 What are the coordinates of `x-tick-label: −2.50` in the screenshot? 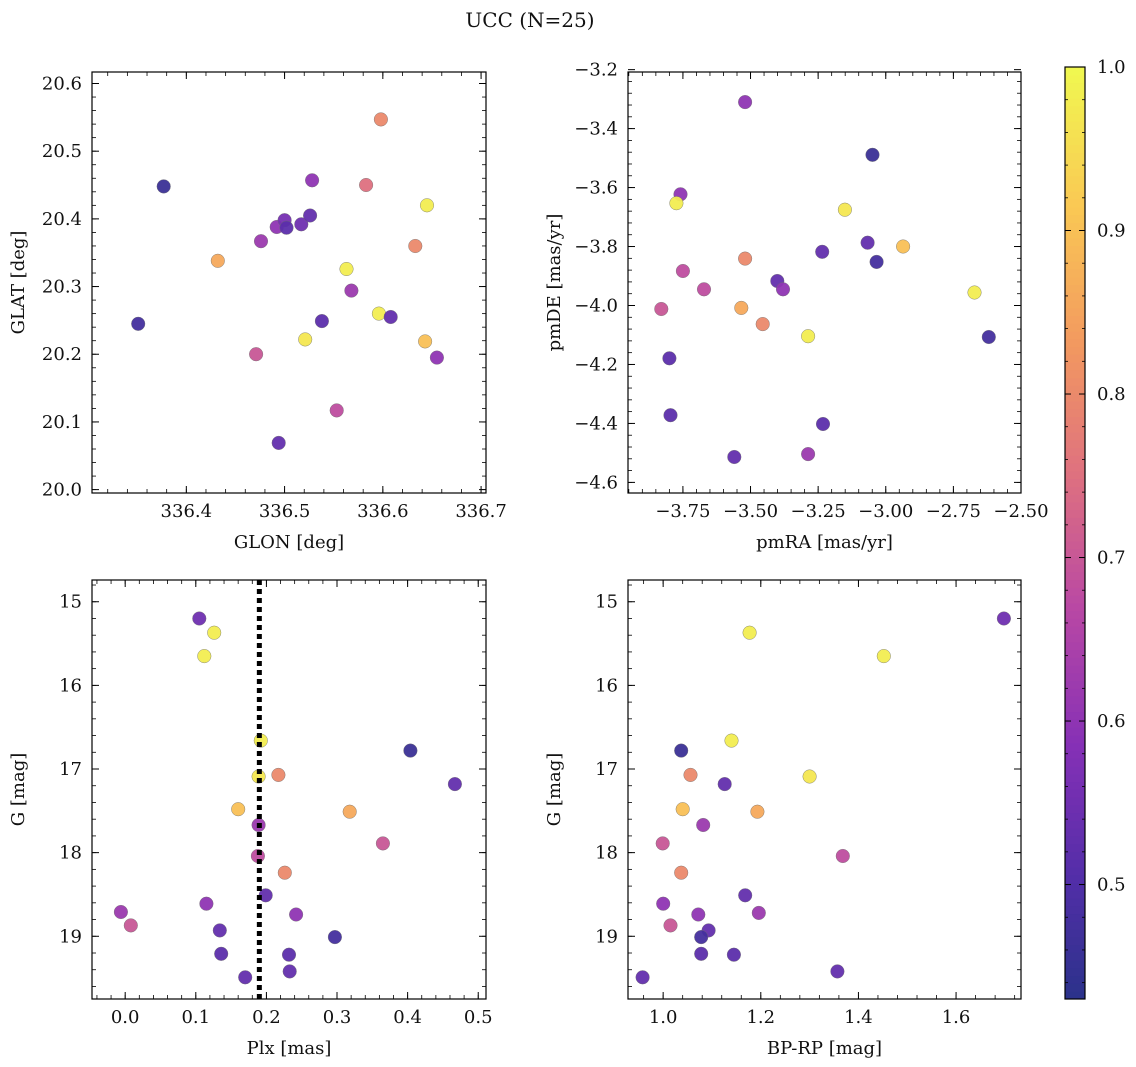 It's located at (1020, 511).